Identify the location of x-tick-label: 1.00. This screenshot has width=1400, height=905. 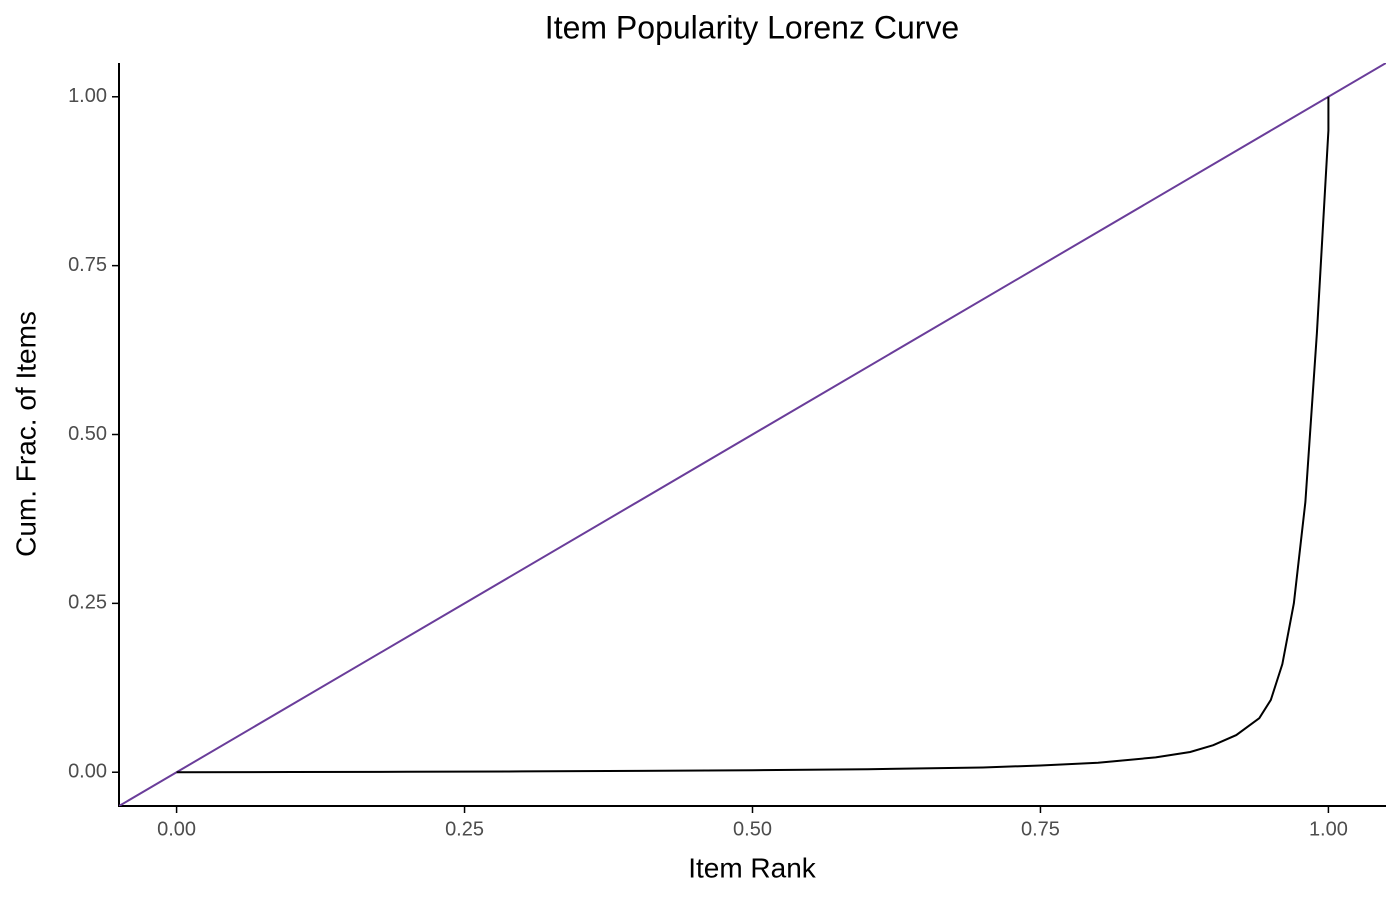
(1328, 829).